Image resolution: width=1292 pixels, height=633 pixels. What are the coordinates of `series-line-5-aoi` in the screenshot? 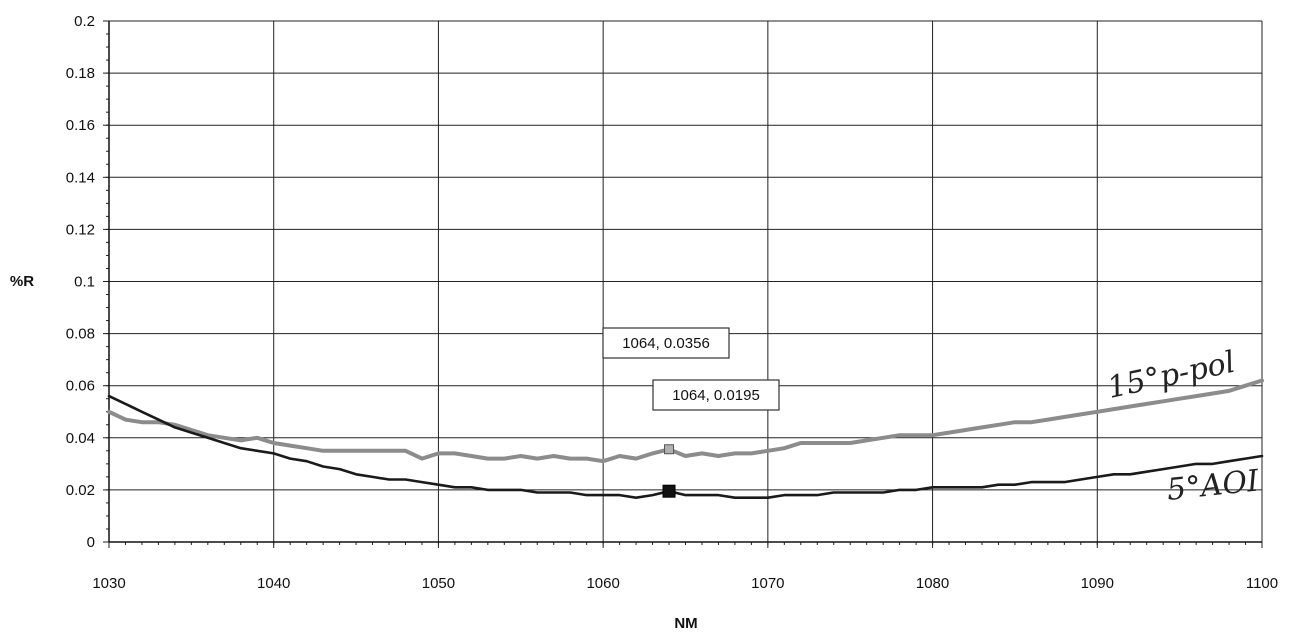 It's located at (685, 447).